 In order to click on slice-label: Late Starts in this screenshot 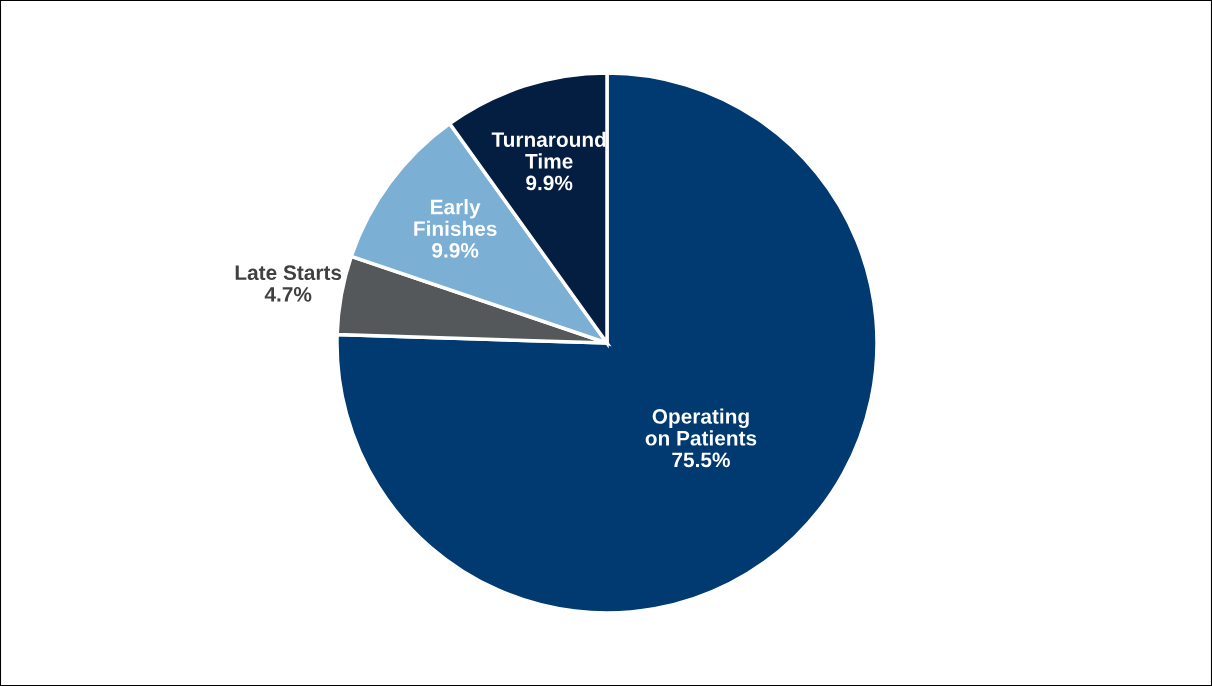, I will do `click(288, 273)`.